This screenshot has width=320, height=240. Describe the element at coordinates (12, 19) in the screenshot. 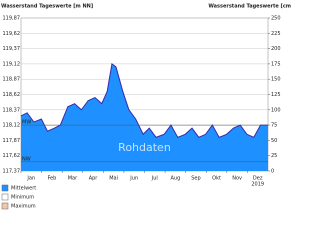

I see `y-tick-label: 119,87` at that location.